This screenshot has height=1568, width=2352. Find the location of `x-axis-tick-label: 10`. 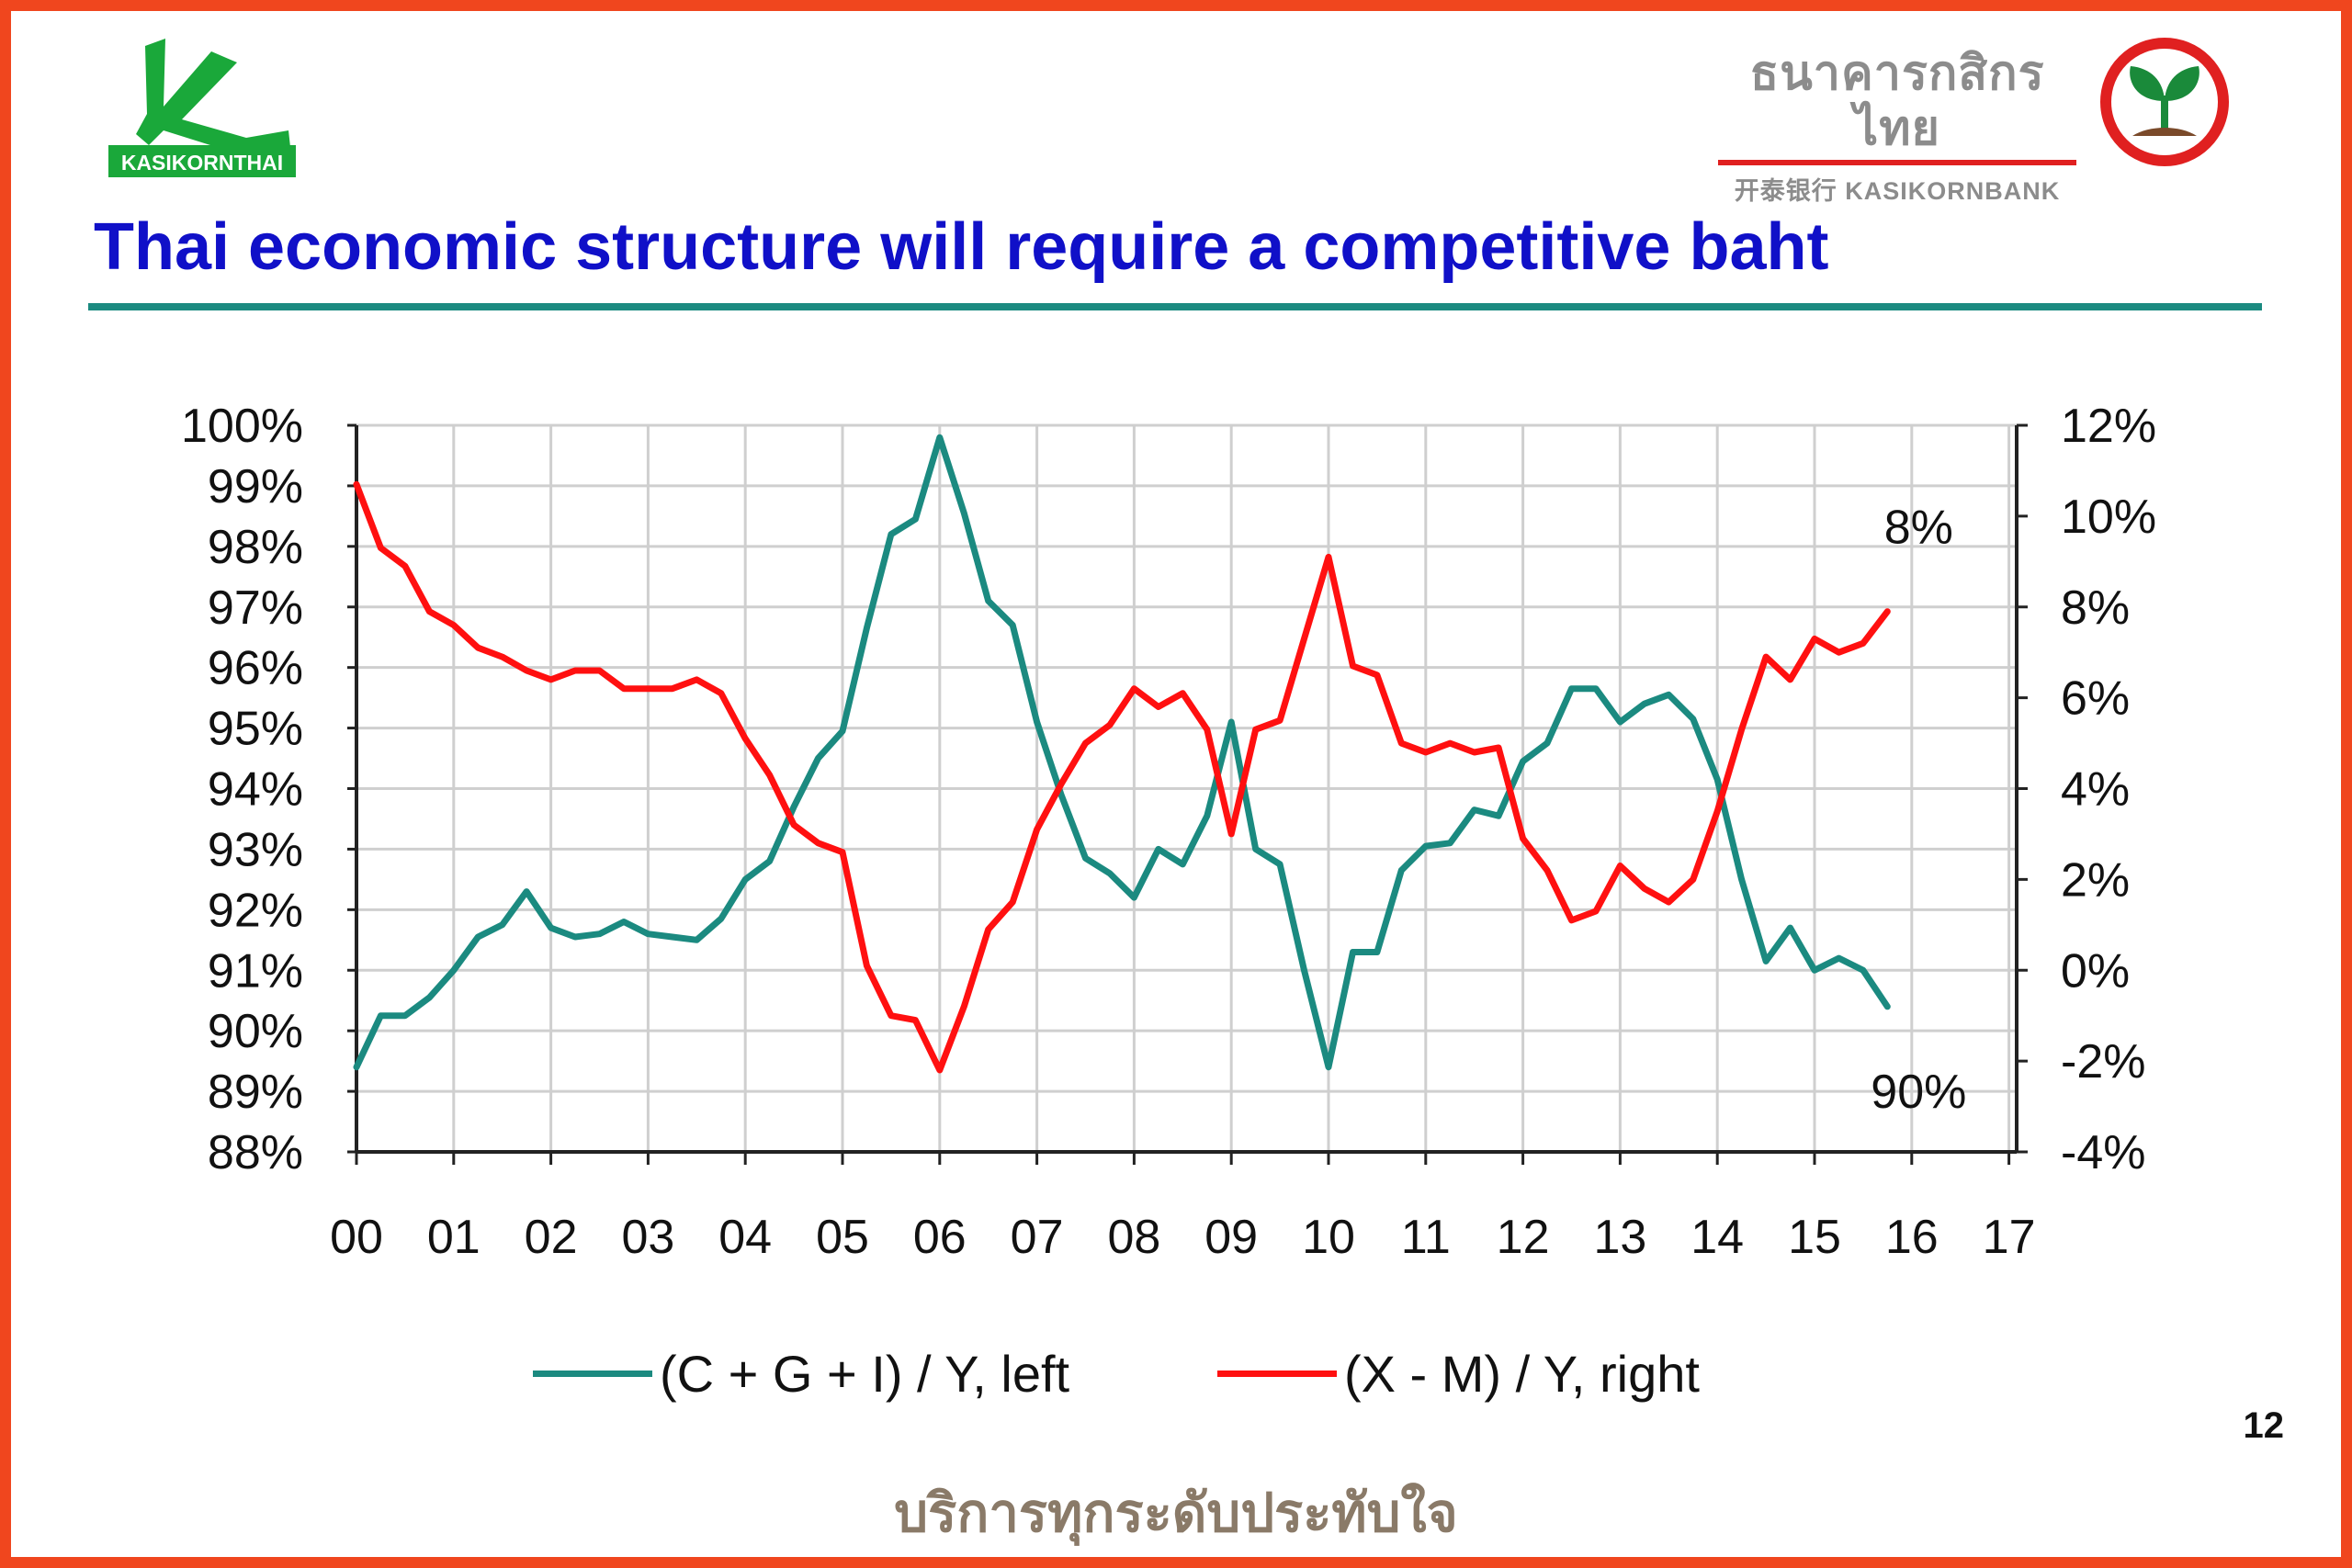

x-axis-tick-label: 10 is located at coordinates (1329, 1237).